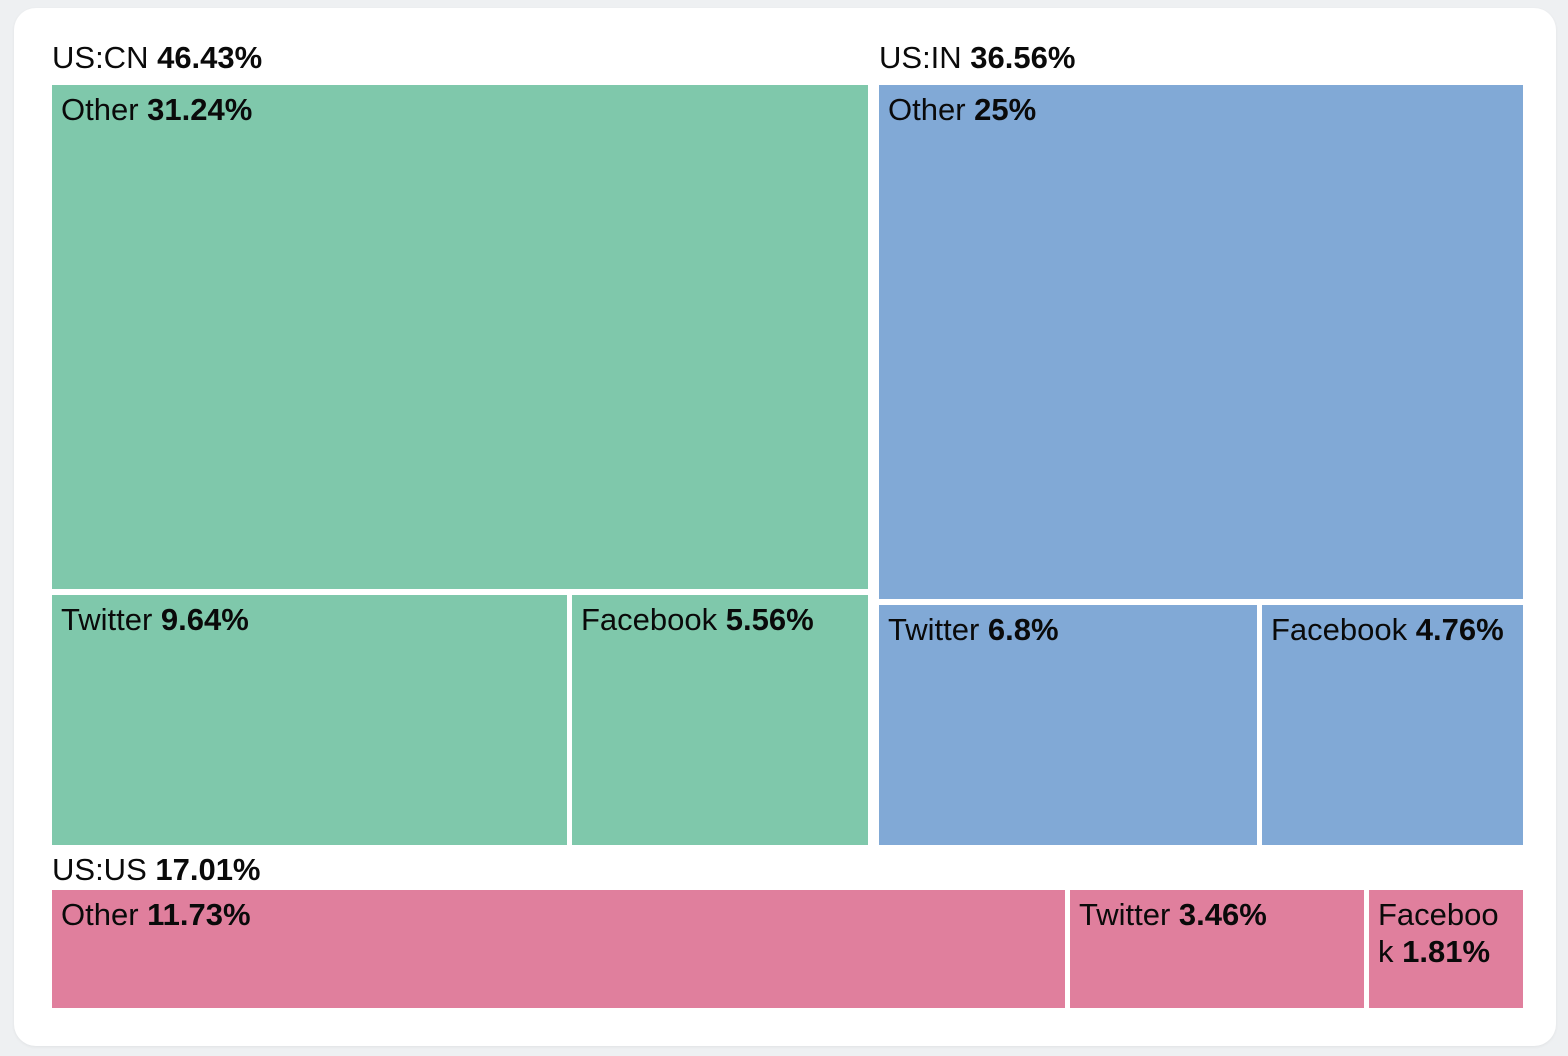  I want to click on treemap-cell-us-in-facebook: Facebook 4.76%, so click(1392, 725).